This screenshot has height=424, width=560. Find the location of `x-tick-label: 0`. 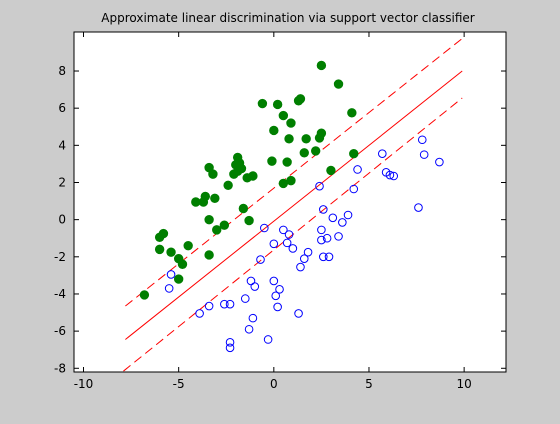

x-tick-label: 0 is located at coordinates (274, 384).